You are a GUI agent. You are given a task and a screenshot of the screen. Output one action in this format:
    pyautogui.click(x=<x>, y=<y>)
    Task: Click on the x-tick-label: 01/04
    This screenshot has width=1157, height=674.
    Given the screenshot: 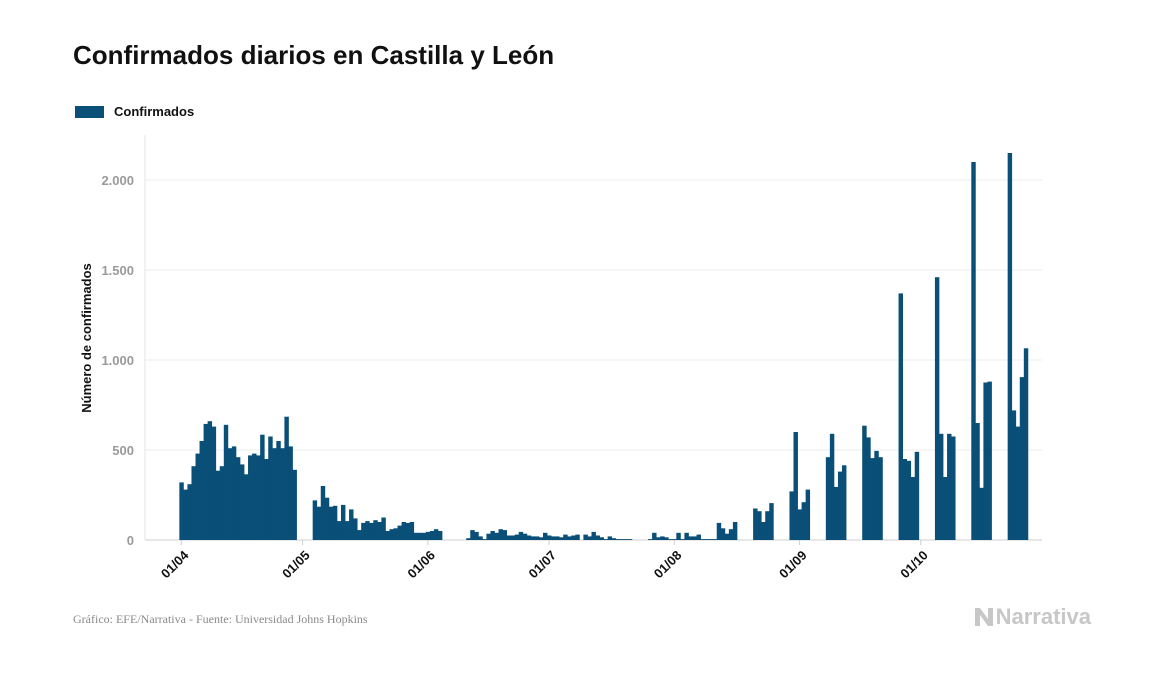 What is the action you would take?
    pyautogui.click(x=175, y=564)
    